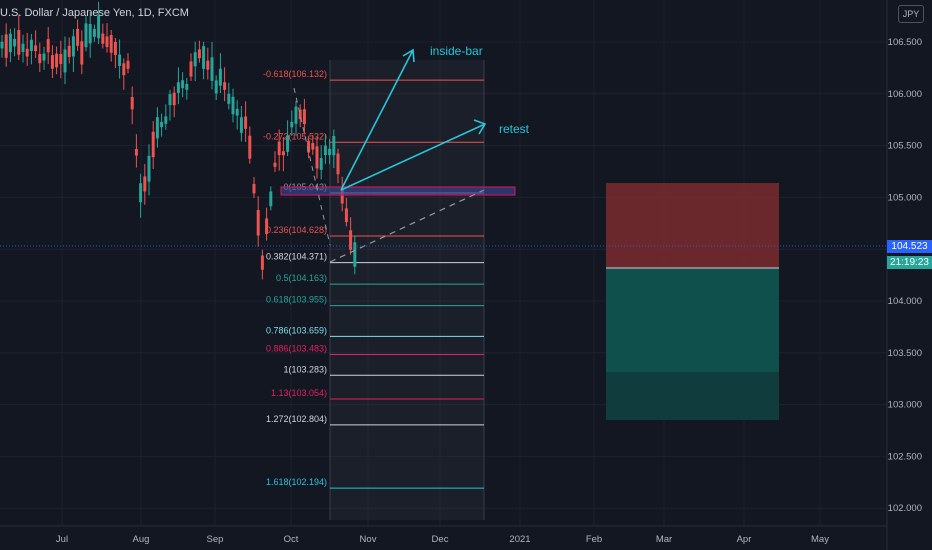 The width and height of the screenshot is (932, 550). I want to click on price-tick-label: 106.500, so click(905, 42).